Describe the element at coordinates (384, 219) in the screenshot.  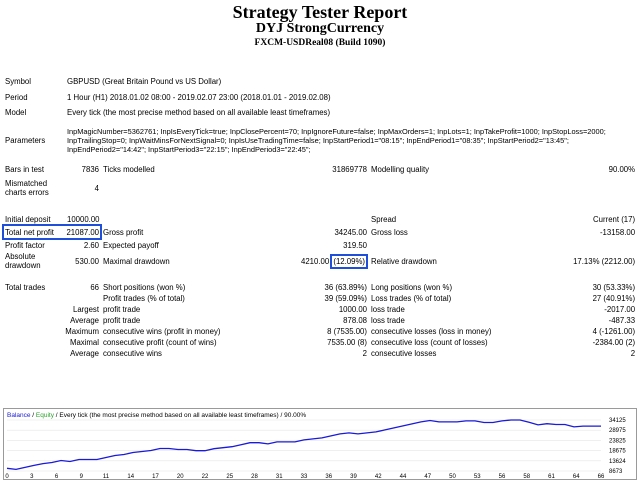
I see `spread-label: Spread` at that location.